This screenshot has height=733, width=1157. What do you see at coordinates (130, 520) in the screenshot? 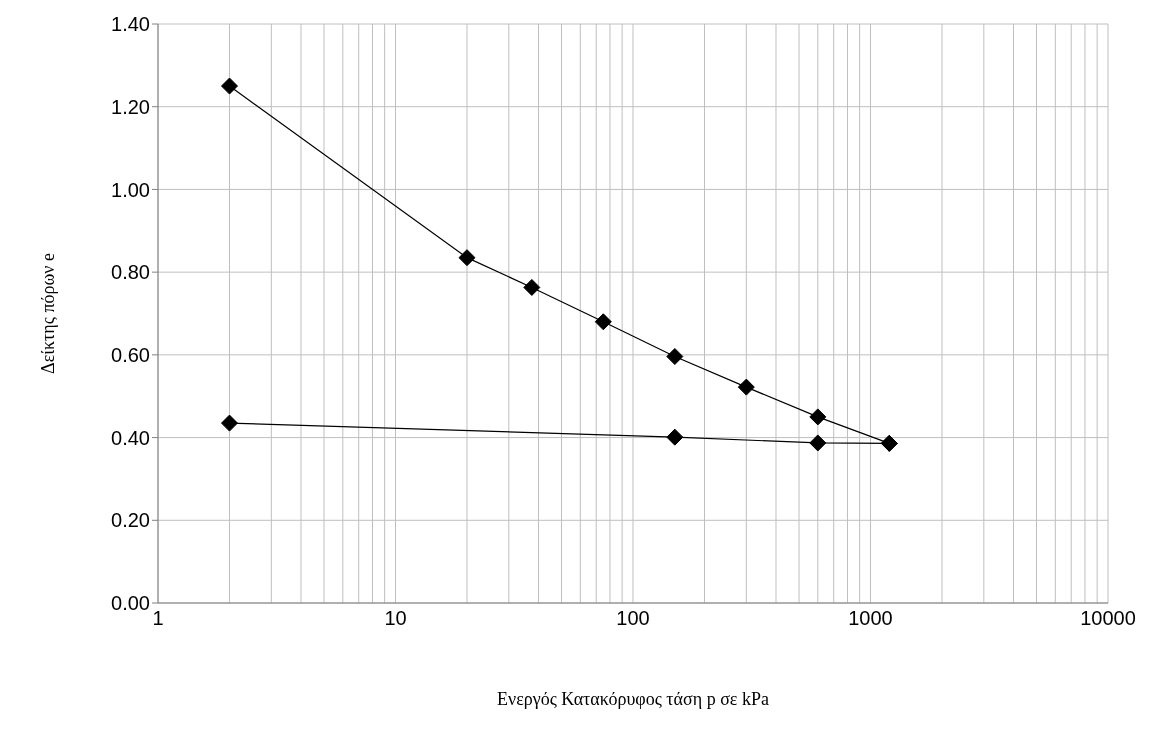
I see `y-tick-label: 0.20` at bounding box center [130, 520].